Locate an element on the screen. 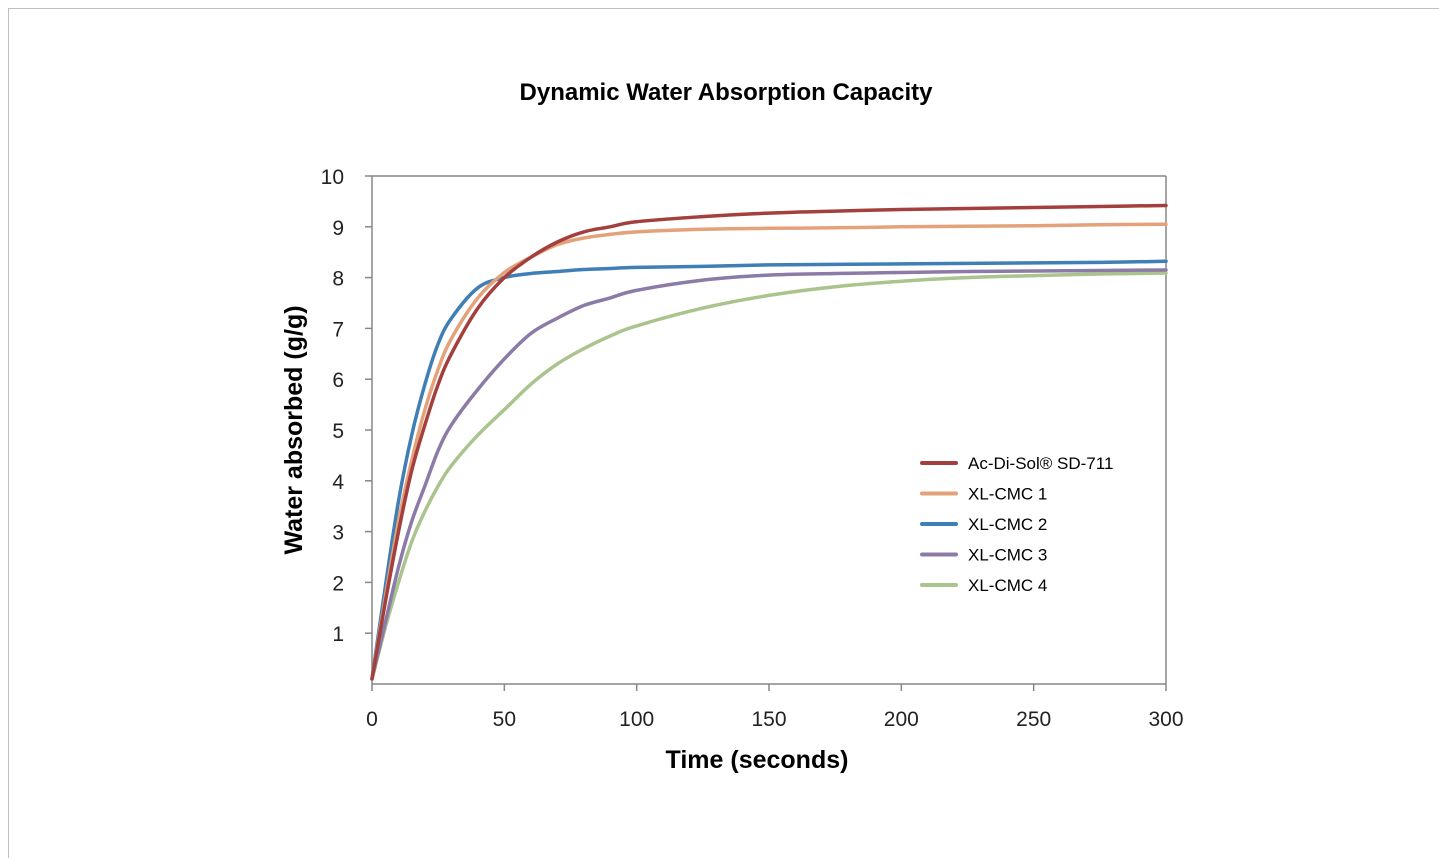 This screenshot has width=1439, height=858. y-tick-label: 9 is located at coordinates (338, 228).